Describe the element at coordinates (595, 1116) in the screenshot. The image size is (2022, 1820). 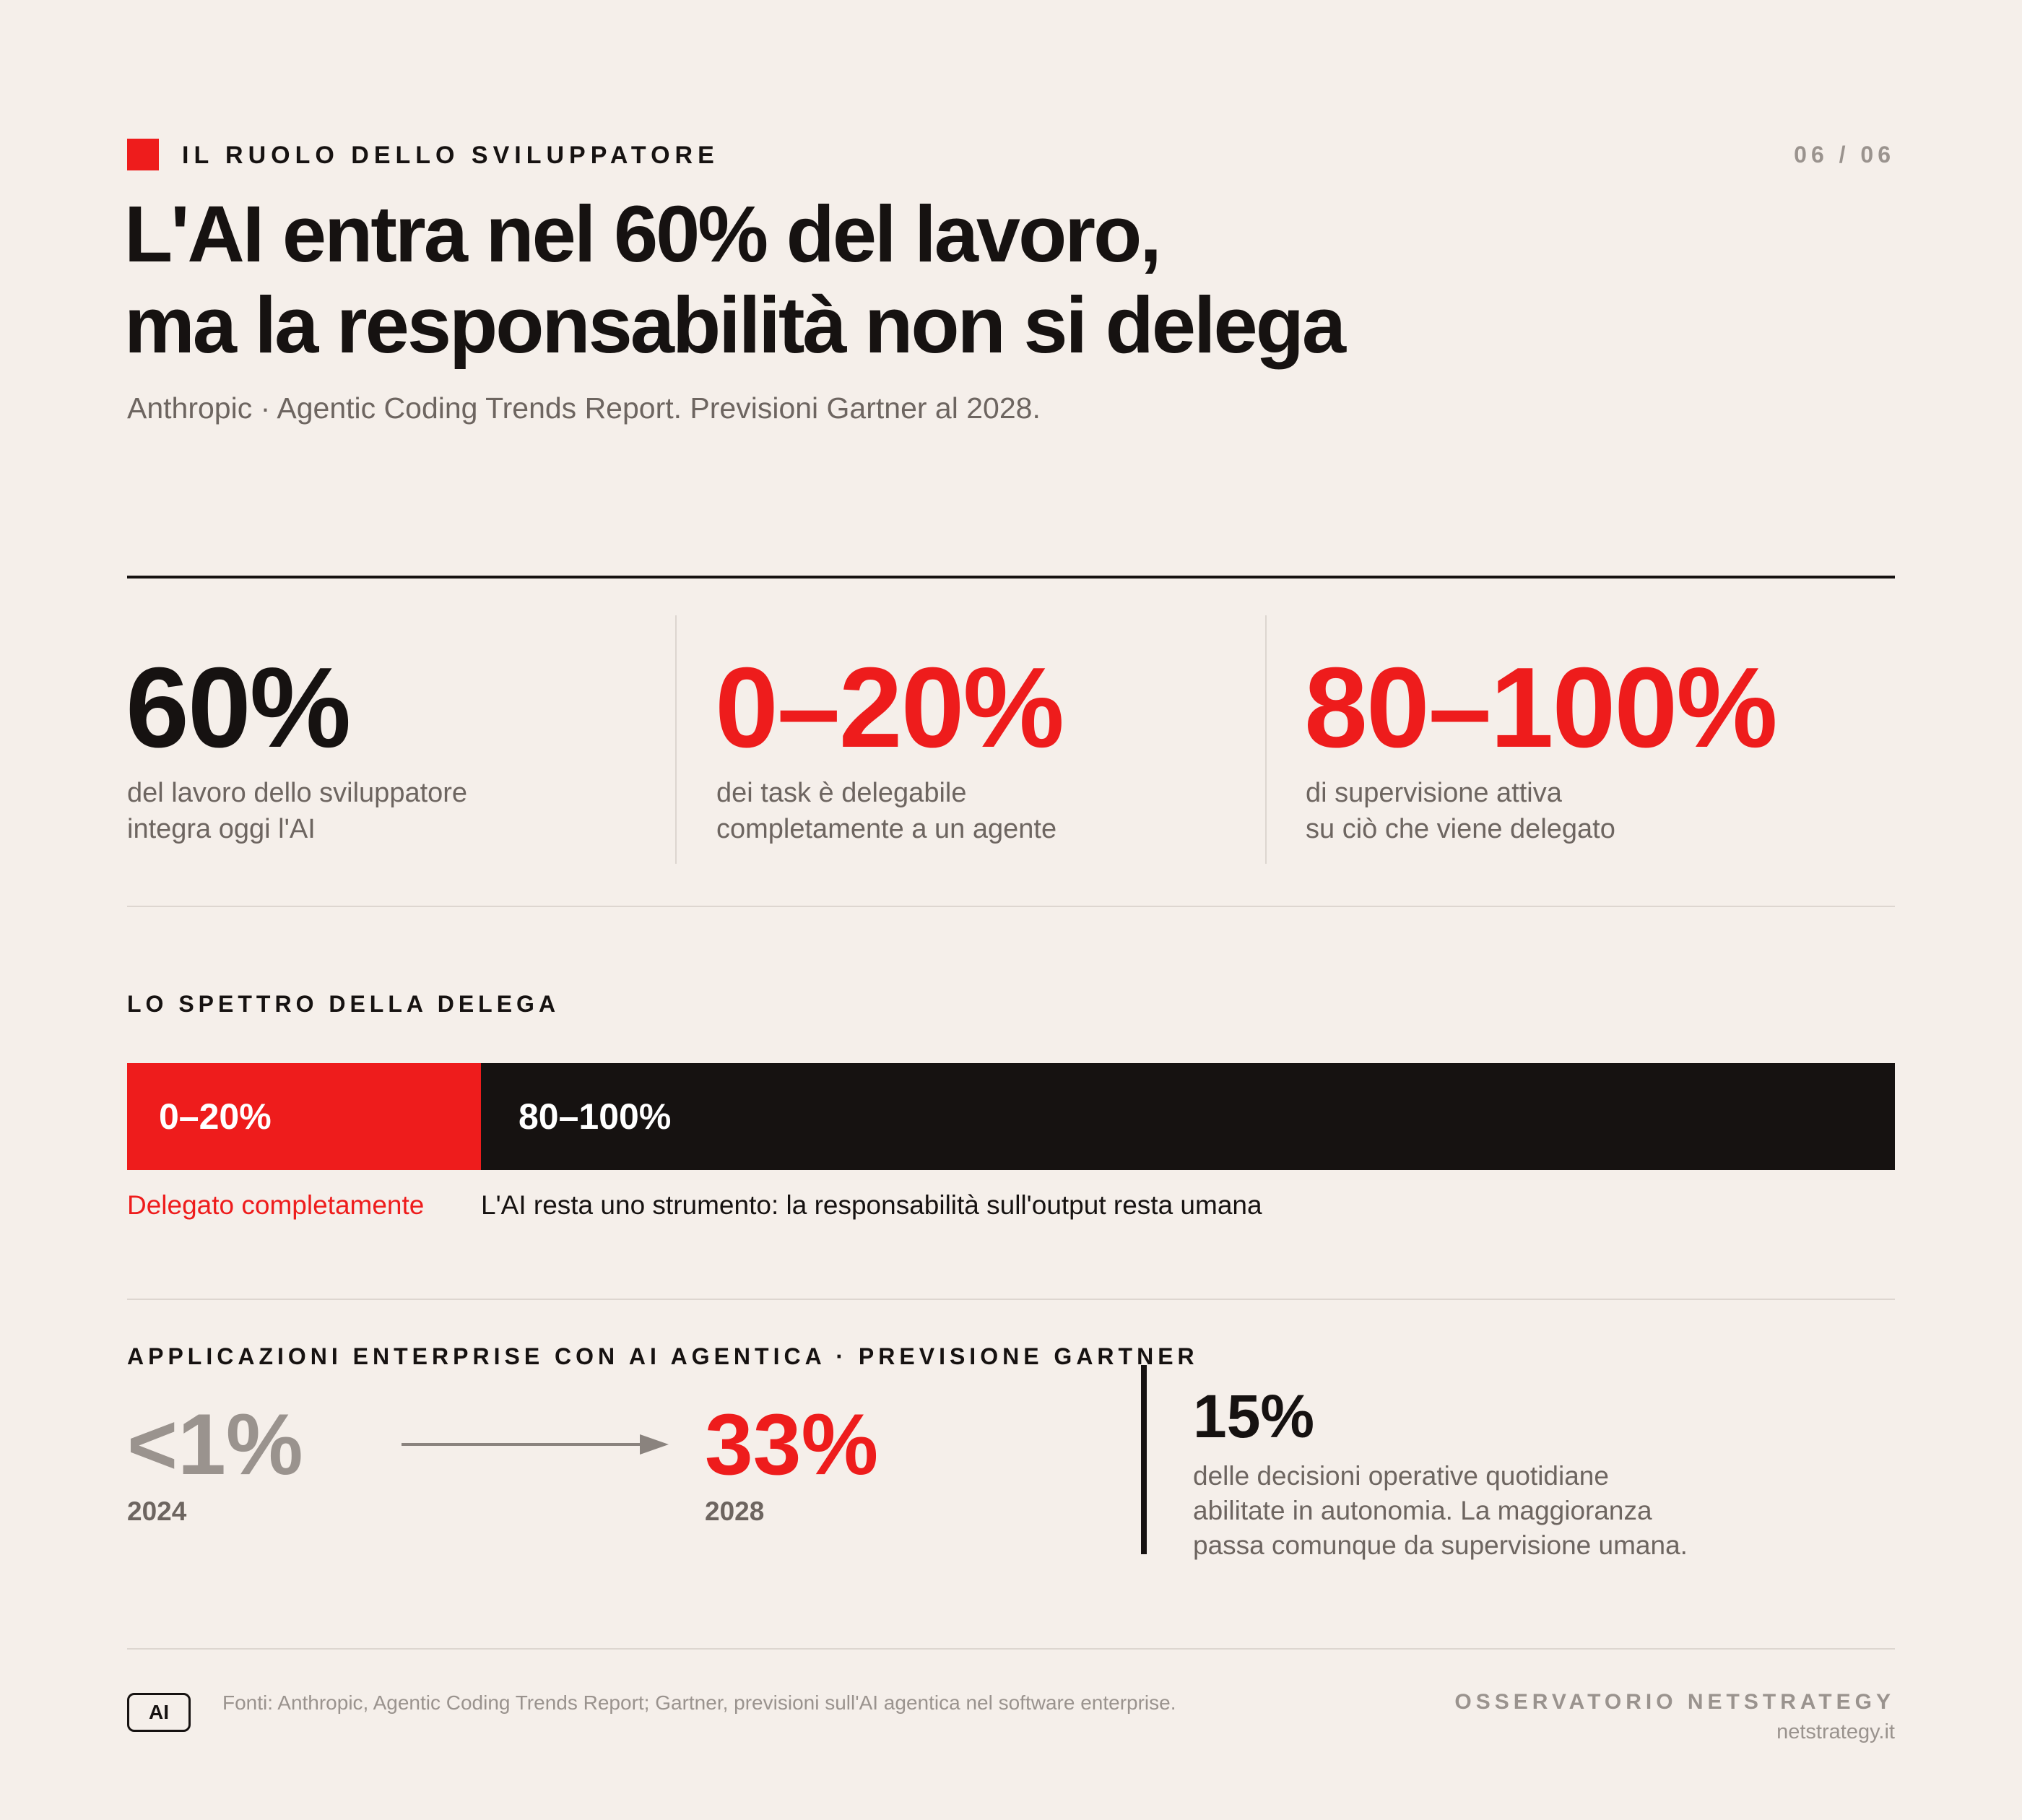
I see `spectrum-supervised-value: 80–100%` at that location.